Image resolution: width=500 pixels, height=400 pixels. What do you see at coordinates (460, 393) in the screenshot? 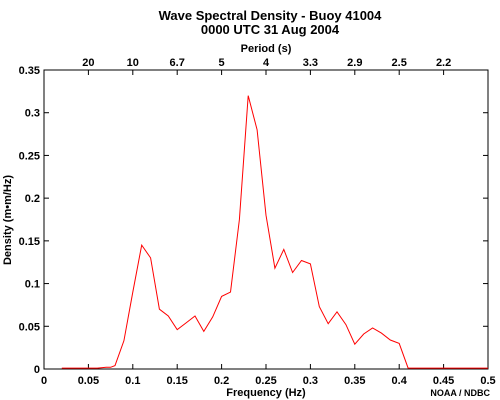
I see `credit-label: NOAA / NDBC` at bounding box center [460, 393].